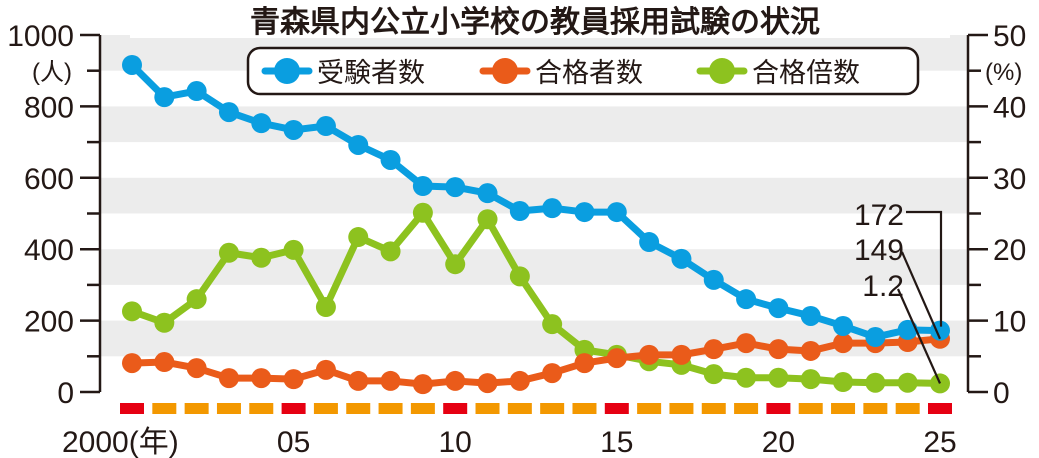 The image size is (1039, 458). Describe the element at coordinates (536, 408) in the screenshot. I see `year-markers` at that location.